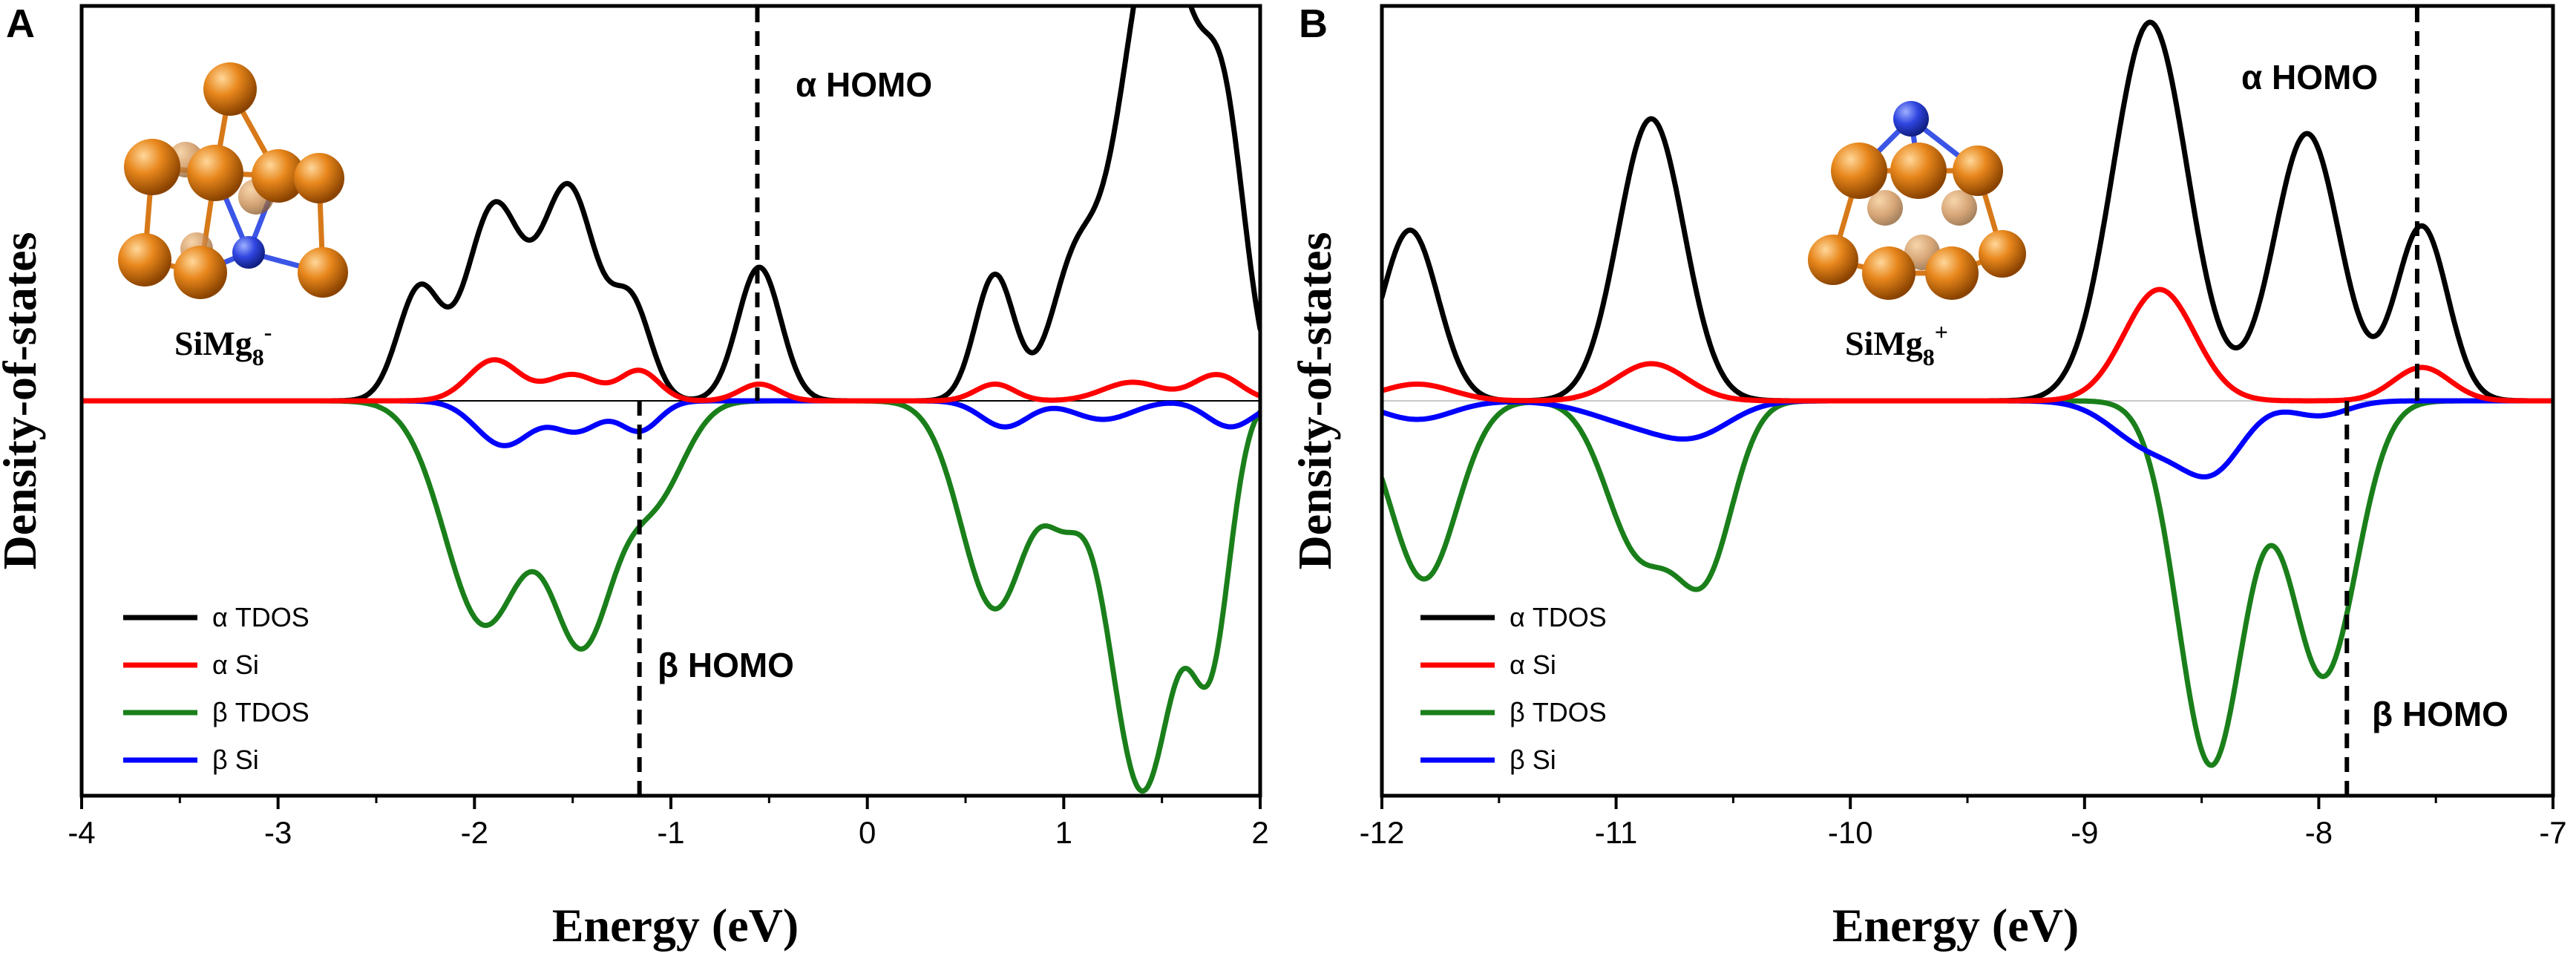  Describe the element at coordinates (233, 216) in the screenshot. I see `panel-a-molecule: SiMg8-` at that location.